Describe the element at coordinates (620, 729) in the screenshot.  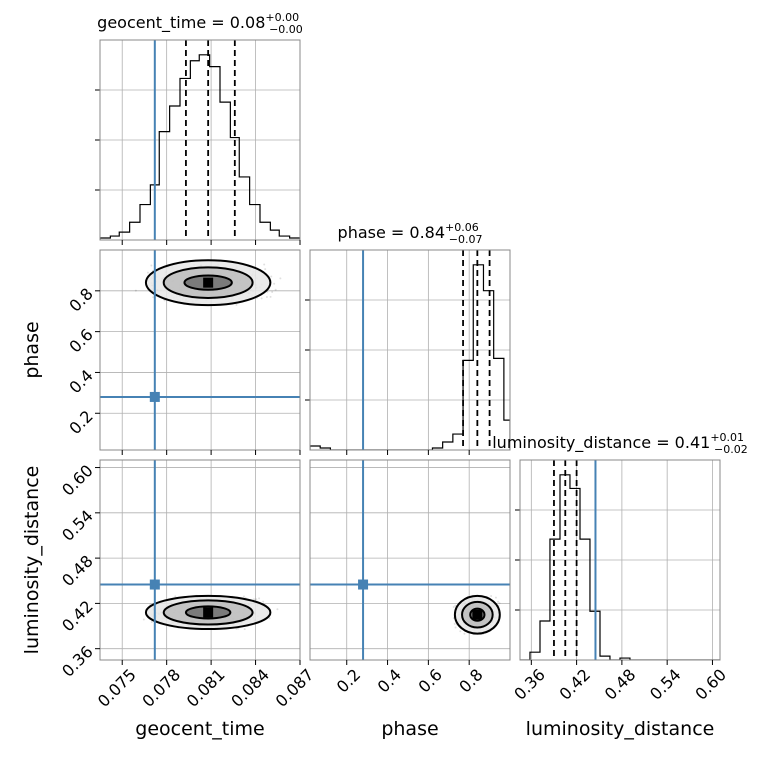
I see `x-axis-label-luminosity_distance: luminosity_distance` at that location.